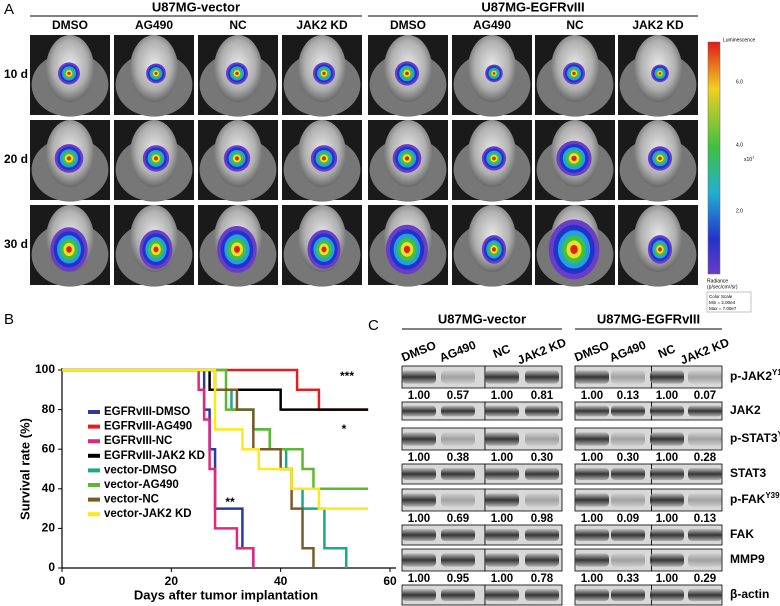 This screenshot has width=780, height=606. Describe the element at coordinates (723, 308) in the screenshot. I see `scale-text: Max = 7.00e7` at that location.